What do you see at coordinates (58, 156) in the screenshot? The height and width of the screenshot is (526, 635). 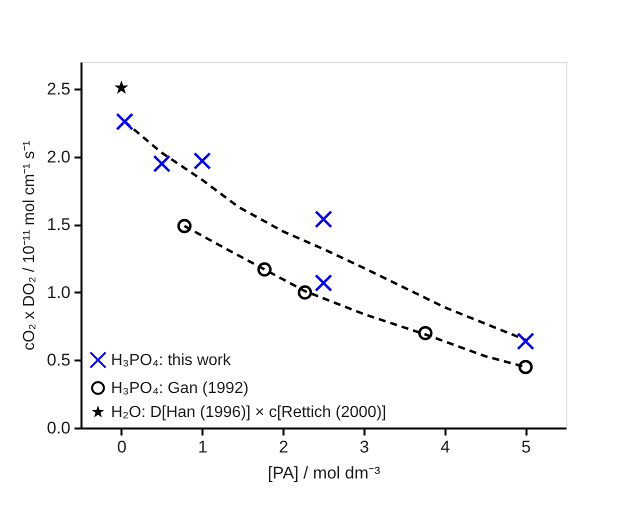 I see `y-tick-label: 2.0` at bounding box center [58, 156].